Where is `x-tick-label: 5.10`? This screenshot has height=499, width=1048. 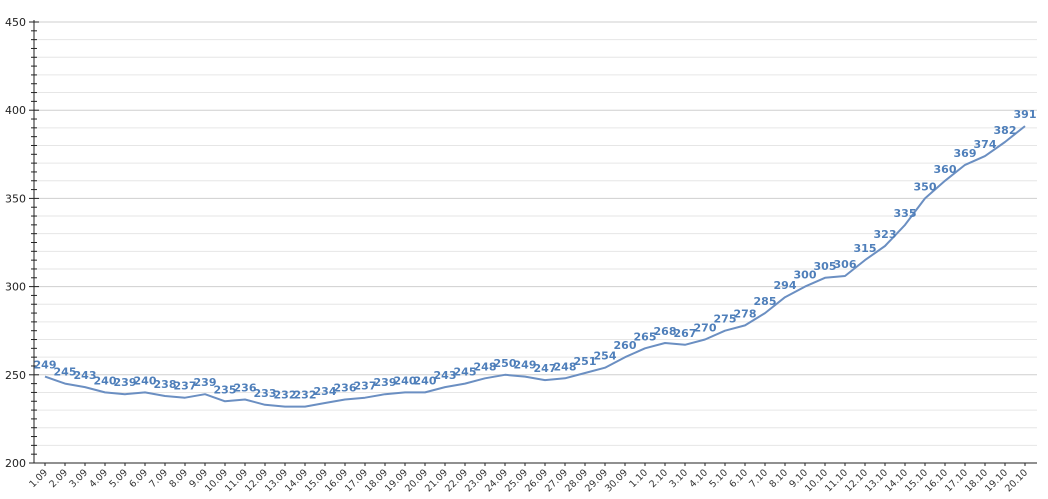
x-tick-label: 5.10 is located at coordinates (718, 478).